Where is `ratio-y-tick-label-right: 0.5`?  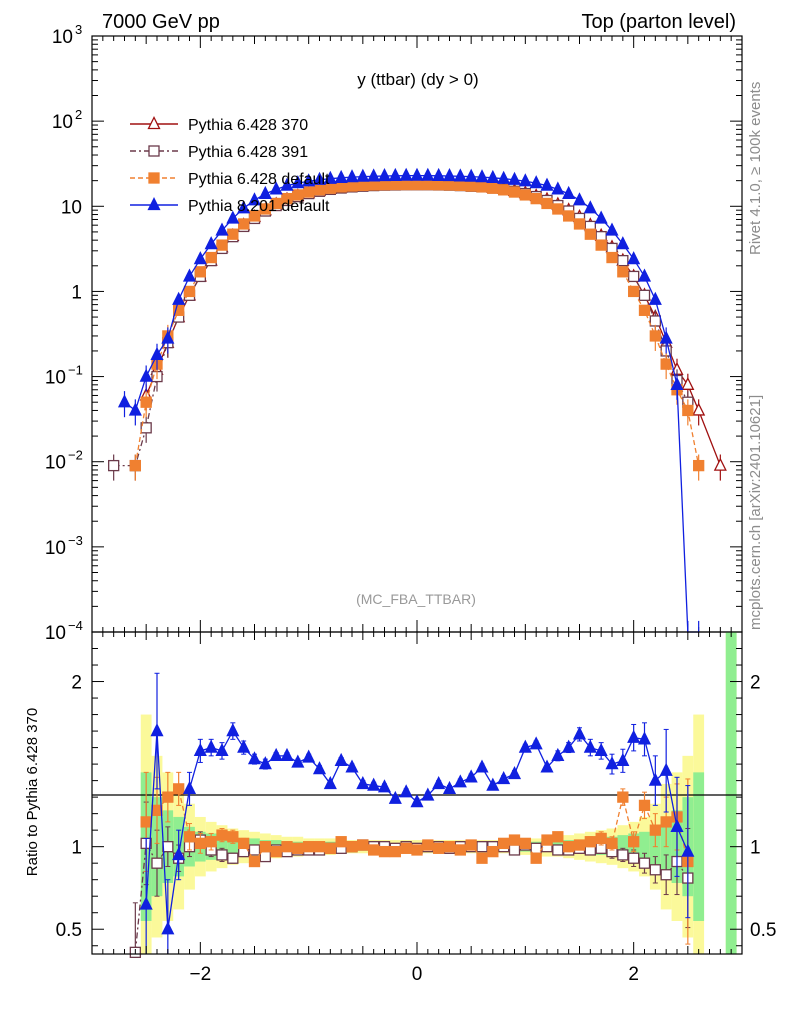
ratio-y-tick-label-right: 0.5 is located at coordinates (763, 930).